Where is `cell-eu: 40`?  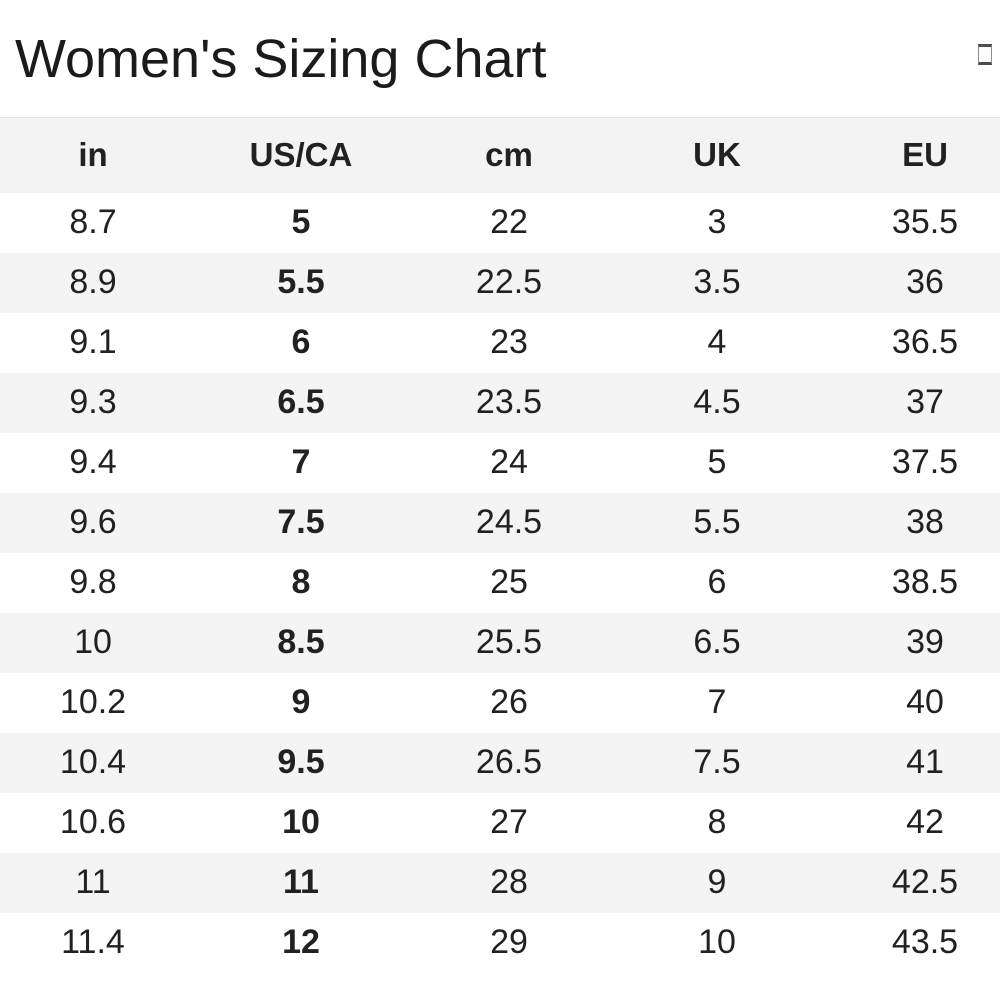 cell-eu: 40 is located at coordinates (925, 702).